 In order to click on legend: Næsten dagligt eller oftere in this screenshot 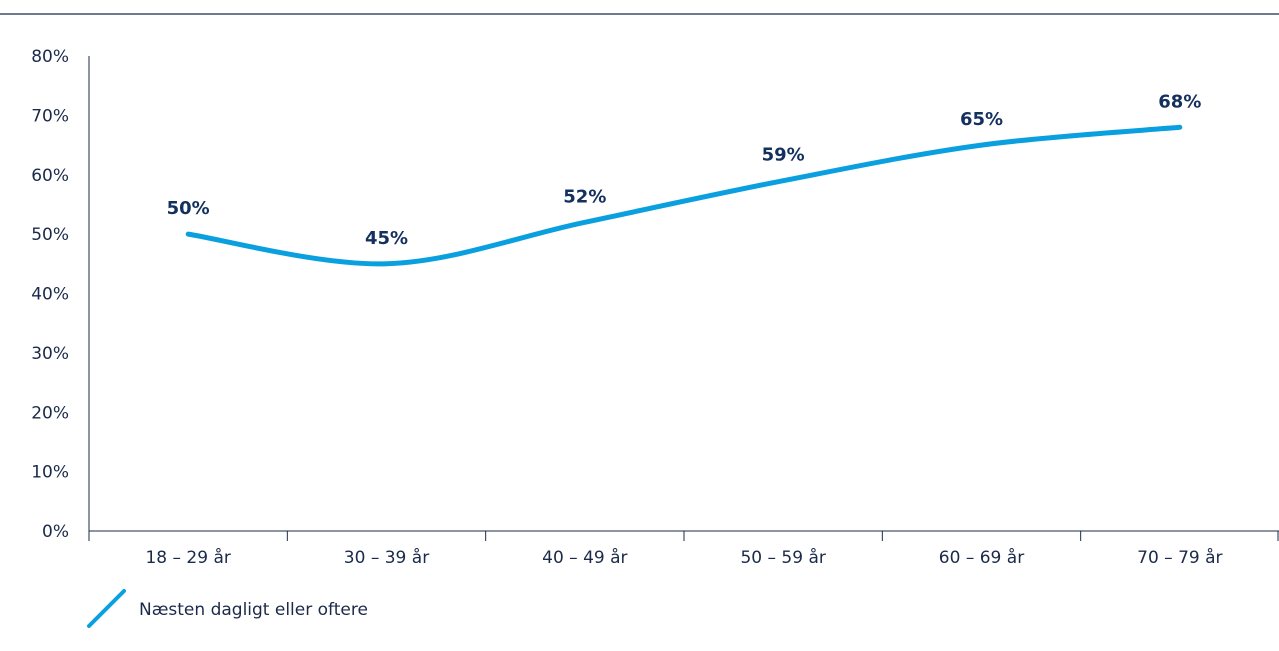, I will do `click(227, 608)`.